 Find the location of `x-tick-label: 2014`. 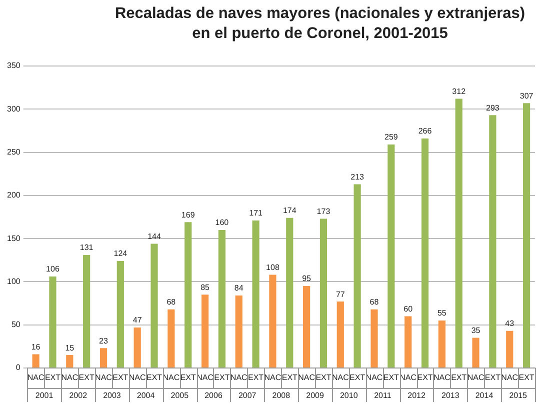

x-tick-label: 2014 is located at coordinates (484, 395).